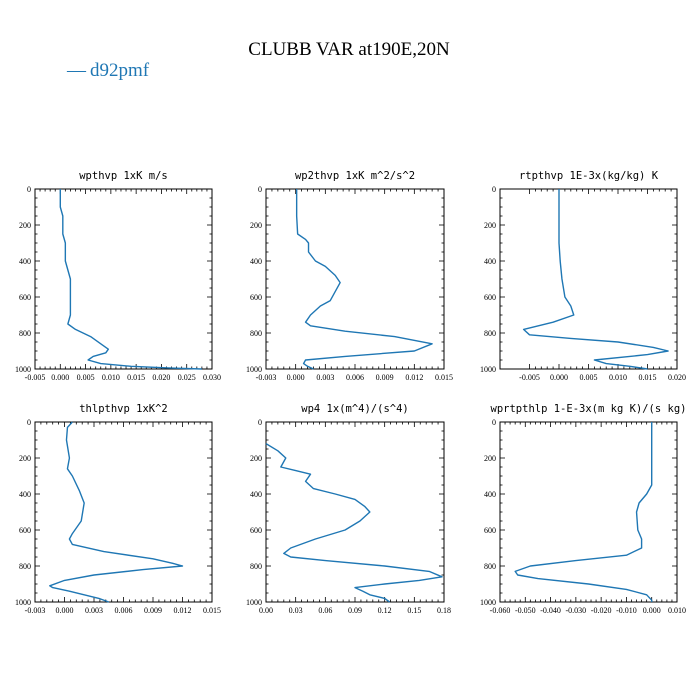 This screenshot has width=700, height=700. Describe the element at coordinates (76, 70) in the screenshot. I see `legend-line-icon: —` at that location.